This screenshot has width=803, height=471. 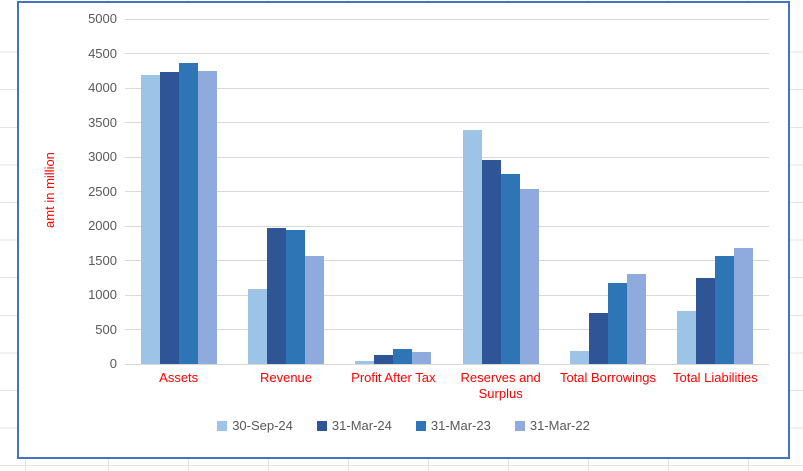 What do you see at coordinates (365, 362) in the screenshot?
I see `bar-30-Sep-24-profit-after-tax` at bounding box center [365, 362].